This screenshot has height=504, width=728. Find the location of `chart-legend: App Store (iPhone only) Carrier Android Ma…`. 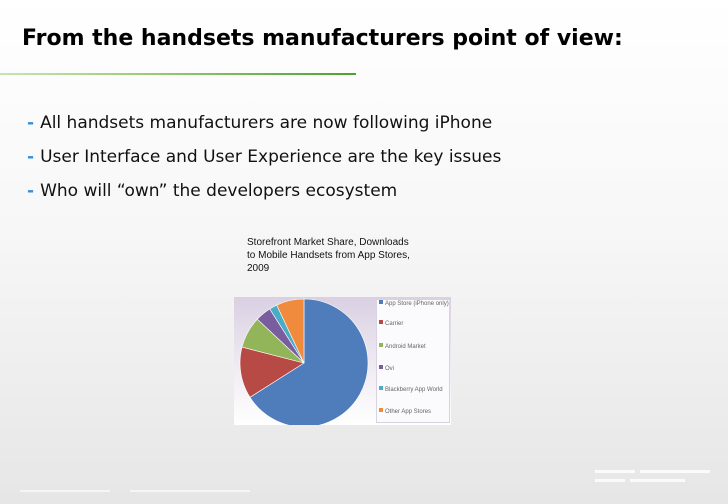

chart-legend: App Store (iPhone only) Carrier Android Ma… is located at coordinates (413, 361).